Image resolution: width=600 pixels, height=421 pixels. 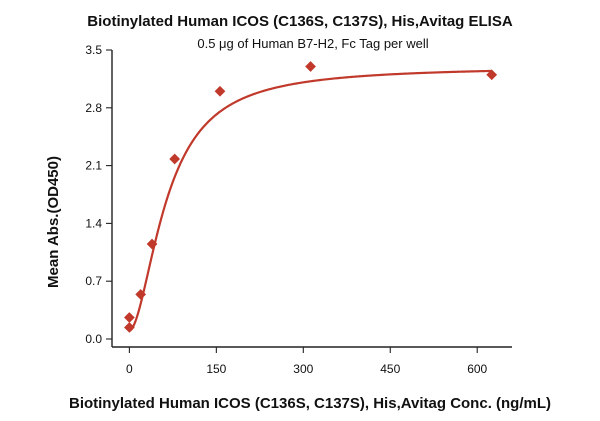 I want to click on x-tick-label: 0, so click(x=129, y=369).